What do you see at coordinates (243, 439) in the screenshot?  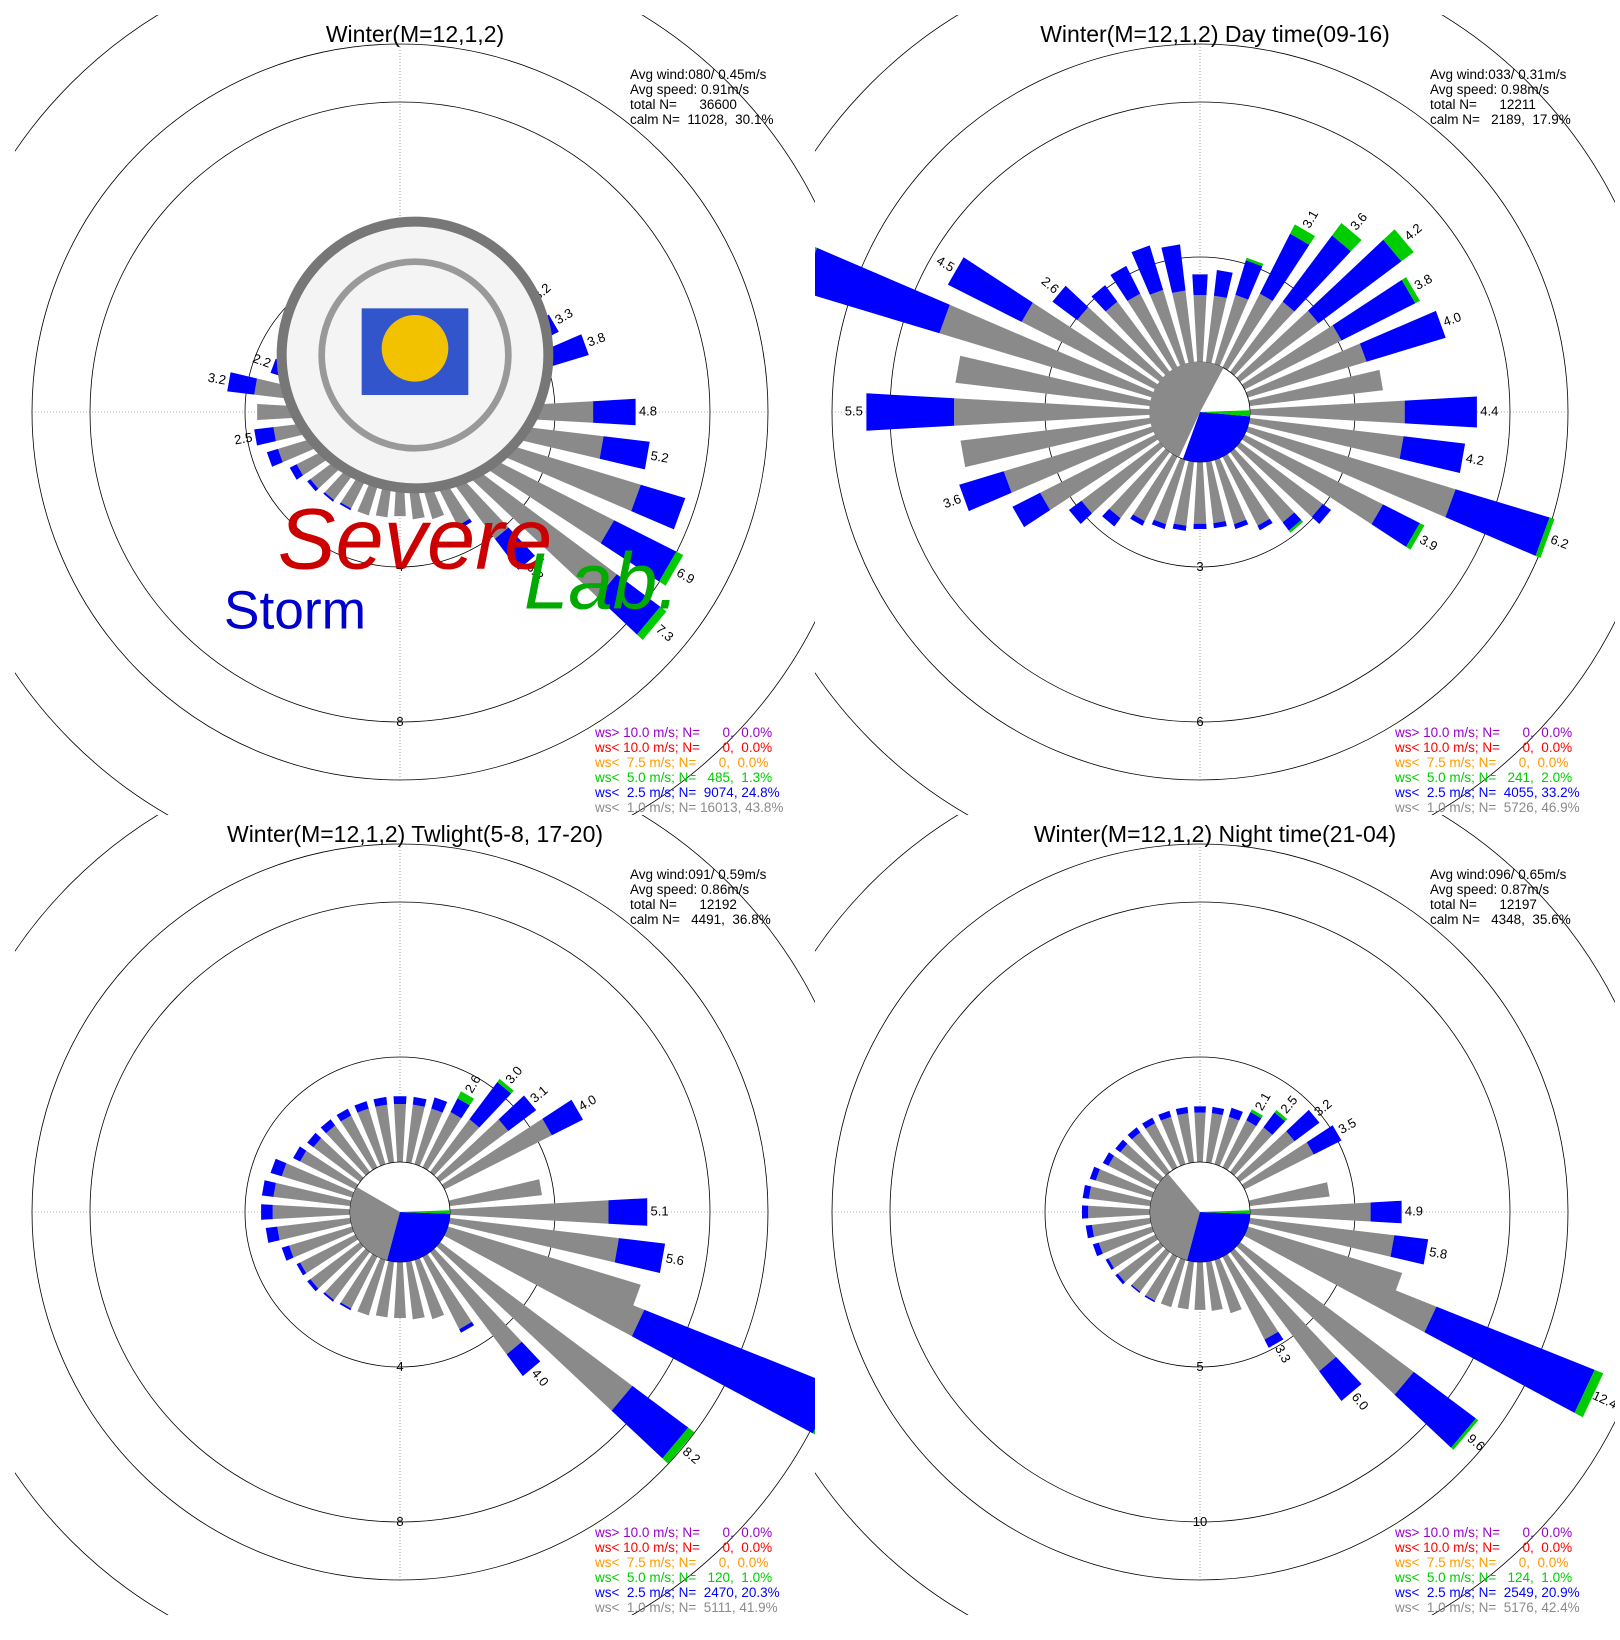 I see `sector-value-label: 2.5` at bounding box center [243, 439].